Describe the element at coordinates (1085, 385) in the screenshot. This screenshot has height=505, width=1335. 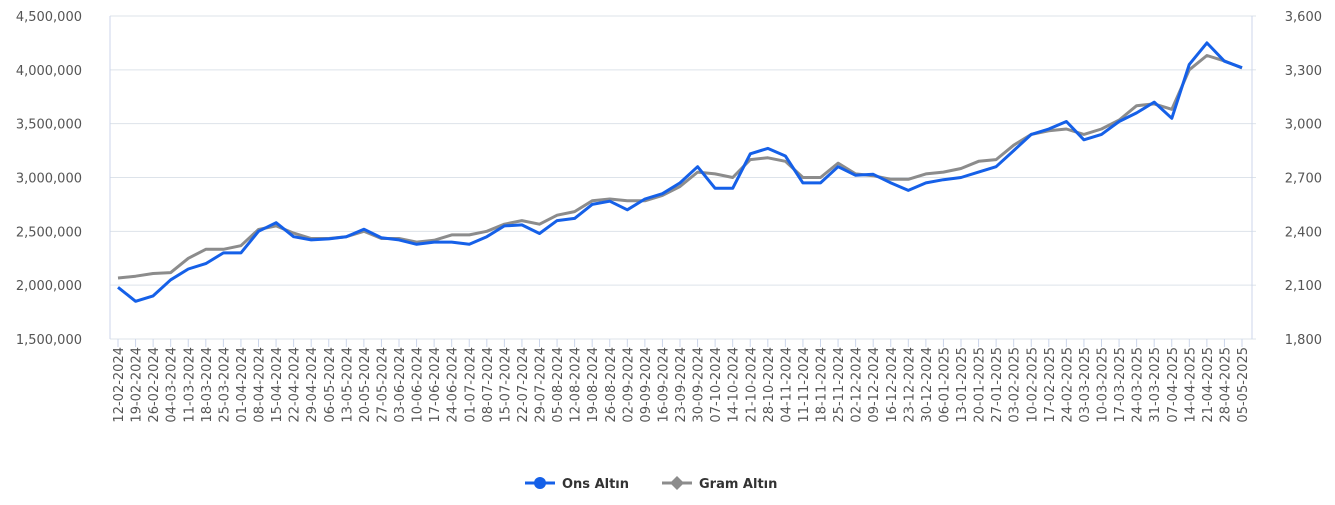
I see `x-tick-label: 03-03-2025` at that location.